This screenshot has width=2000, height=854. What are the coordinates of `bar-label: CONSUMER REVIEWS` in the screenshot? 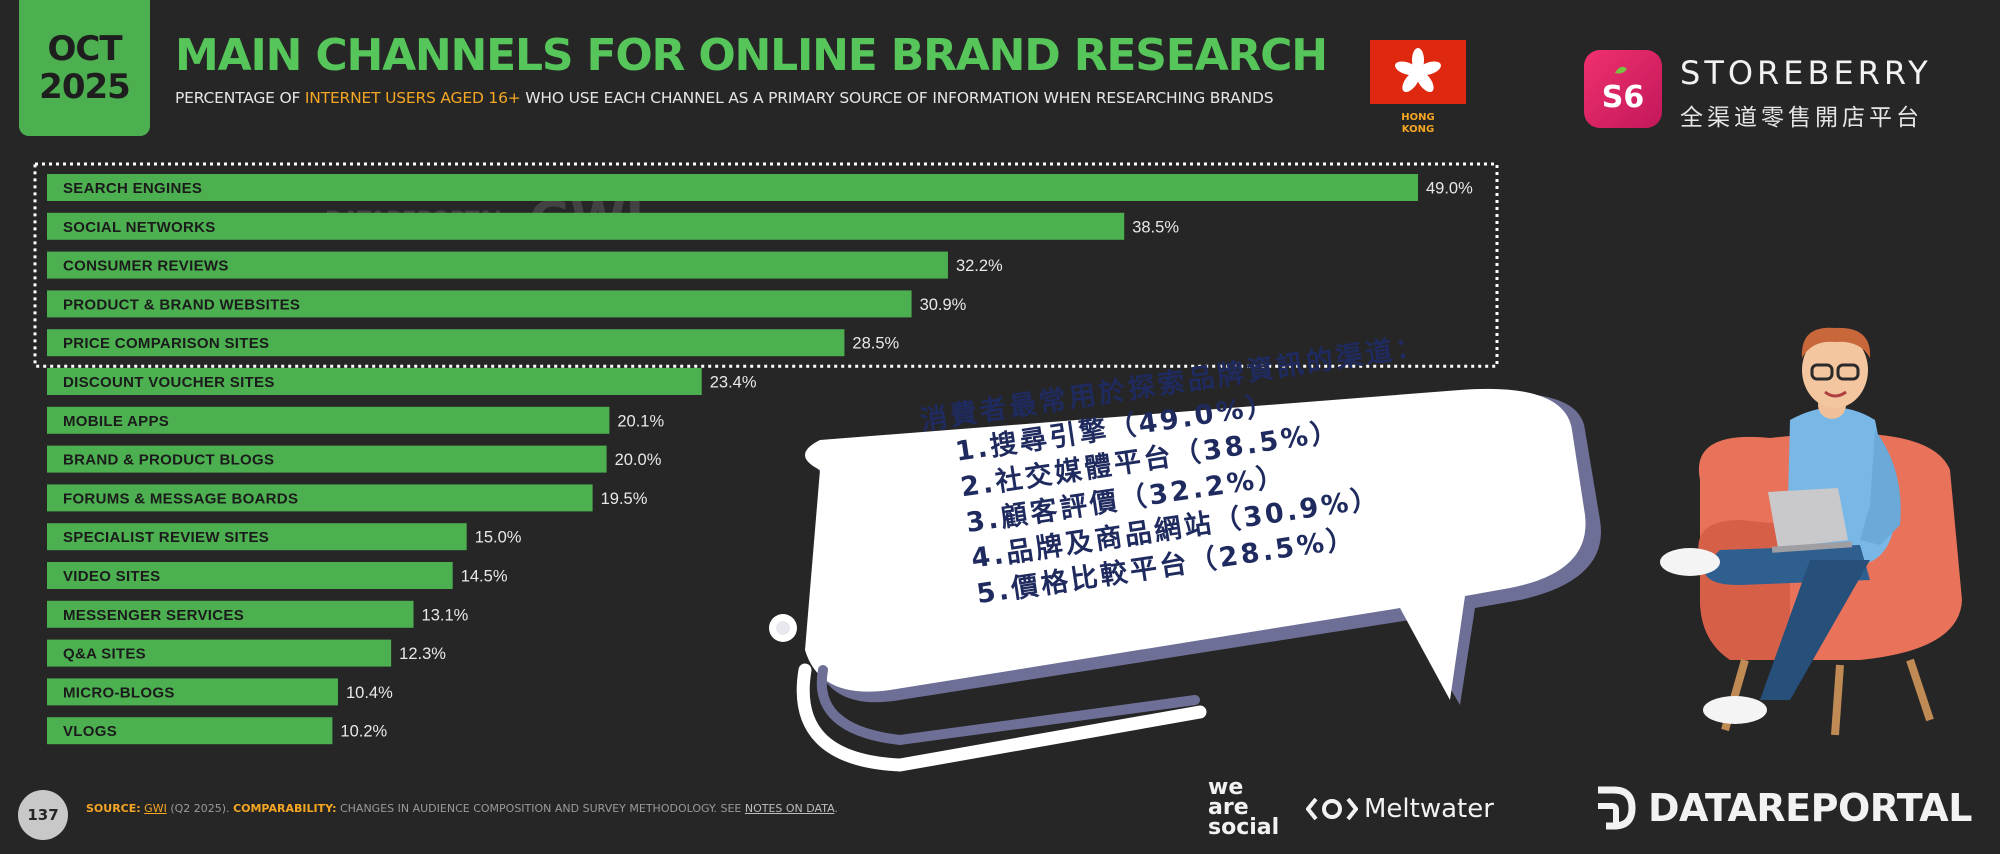 It's located at (146, 266).